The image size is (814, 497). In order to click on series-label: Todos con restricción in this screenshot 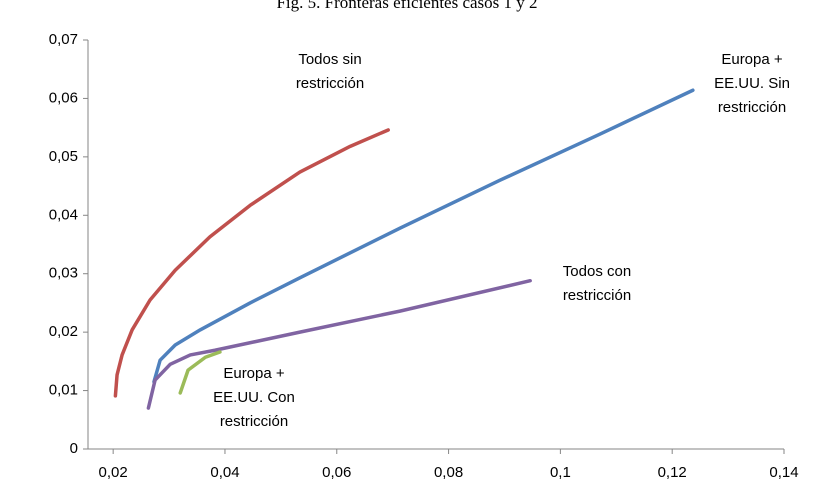, I will do `click(597, 283)`.